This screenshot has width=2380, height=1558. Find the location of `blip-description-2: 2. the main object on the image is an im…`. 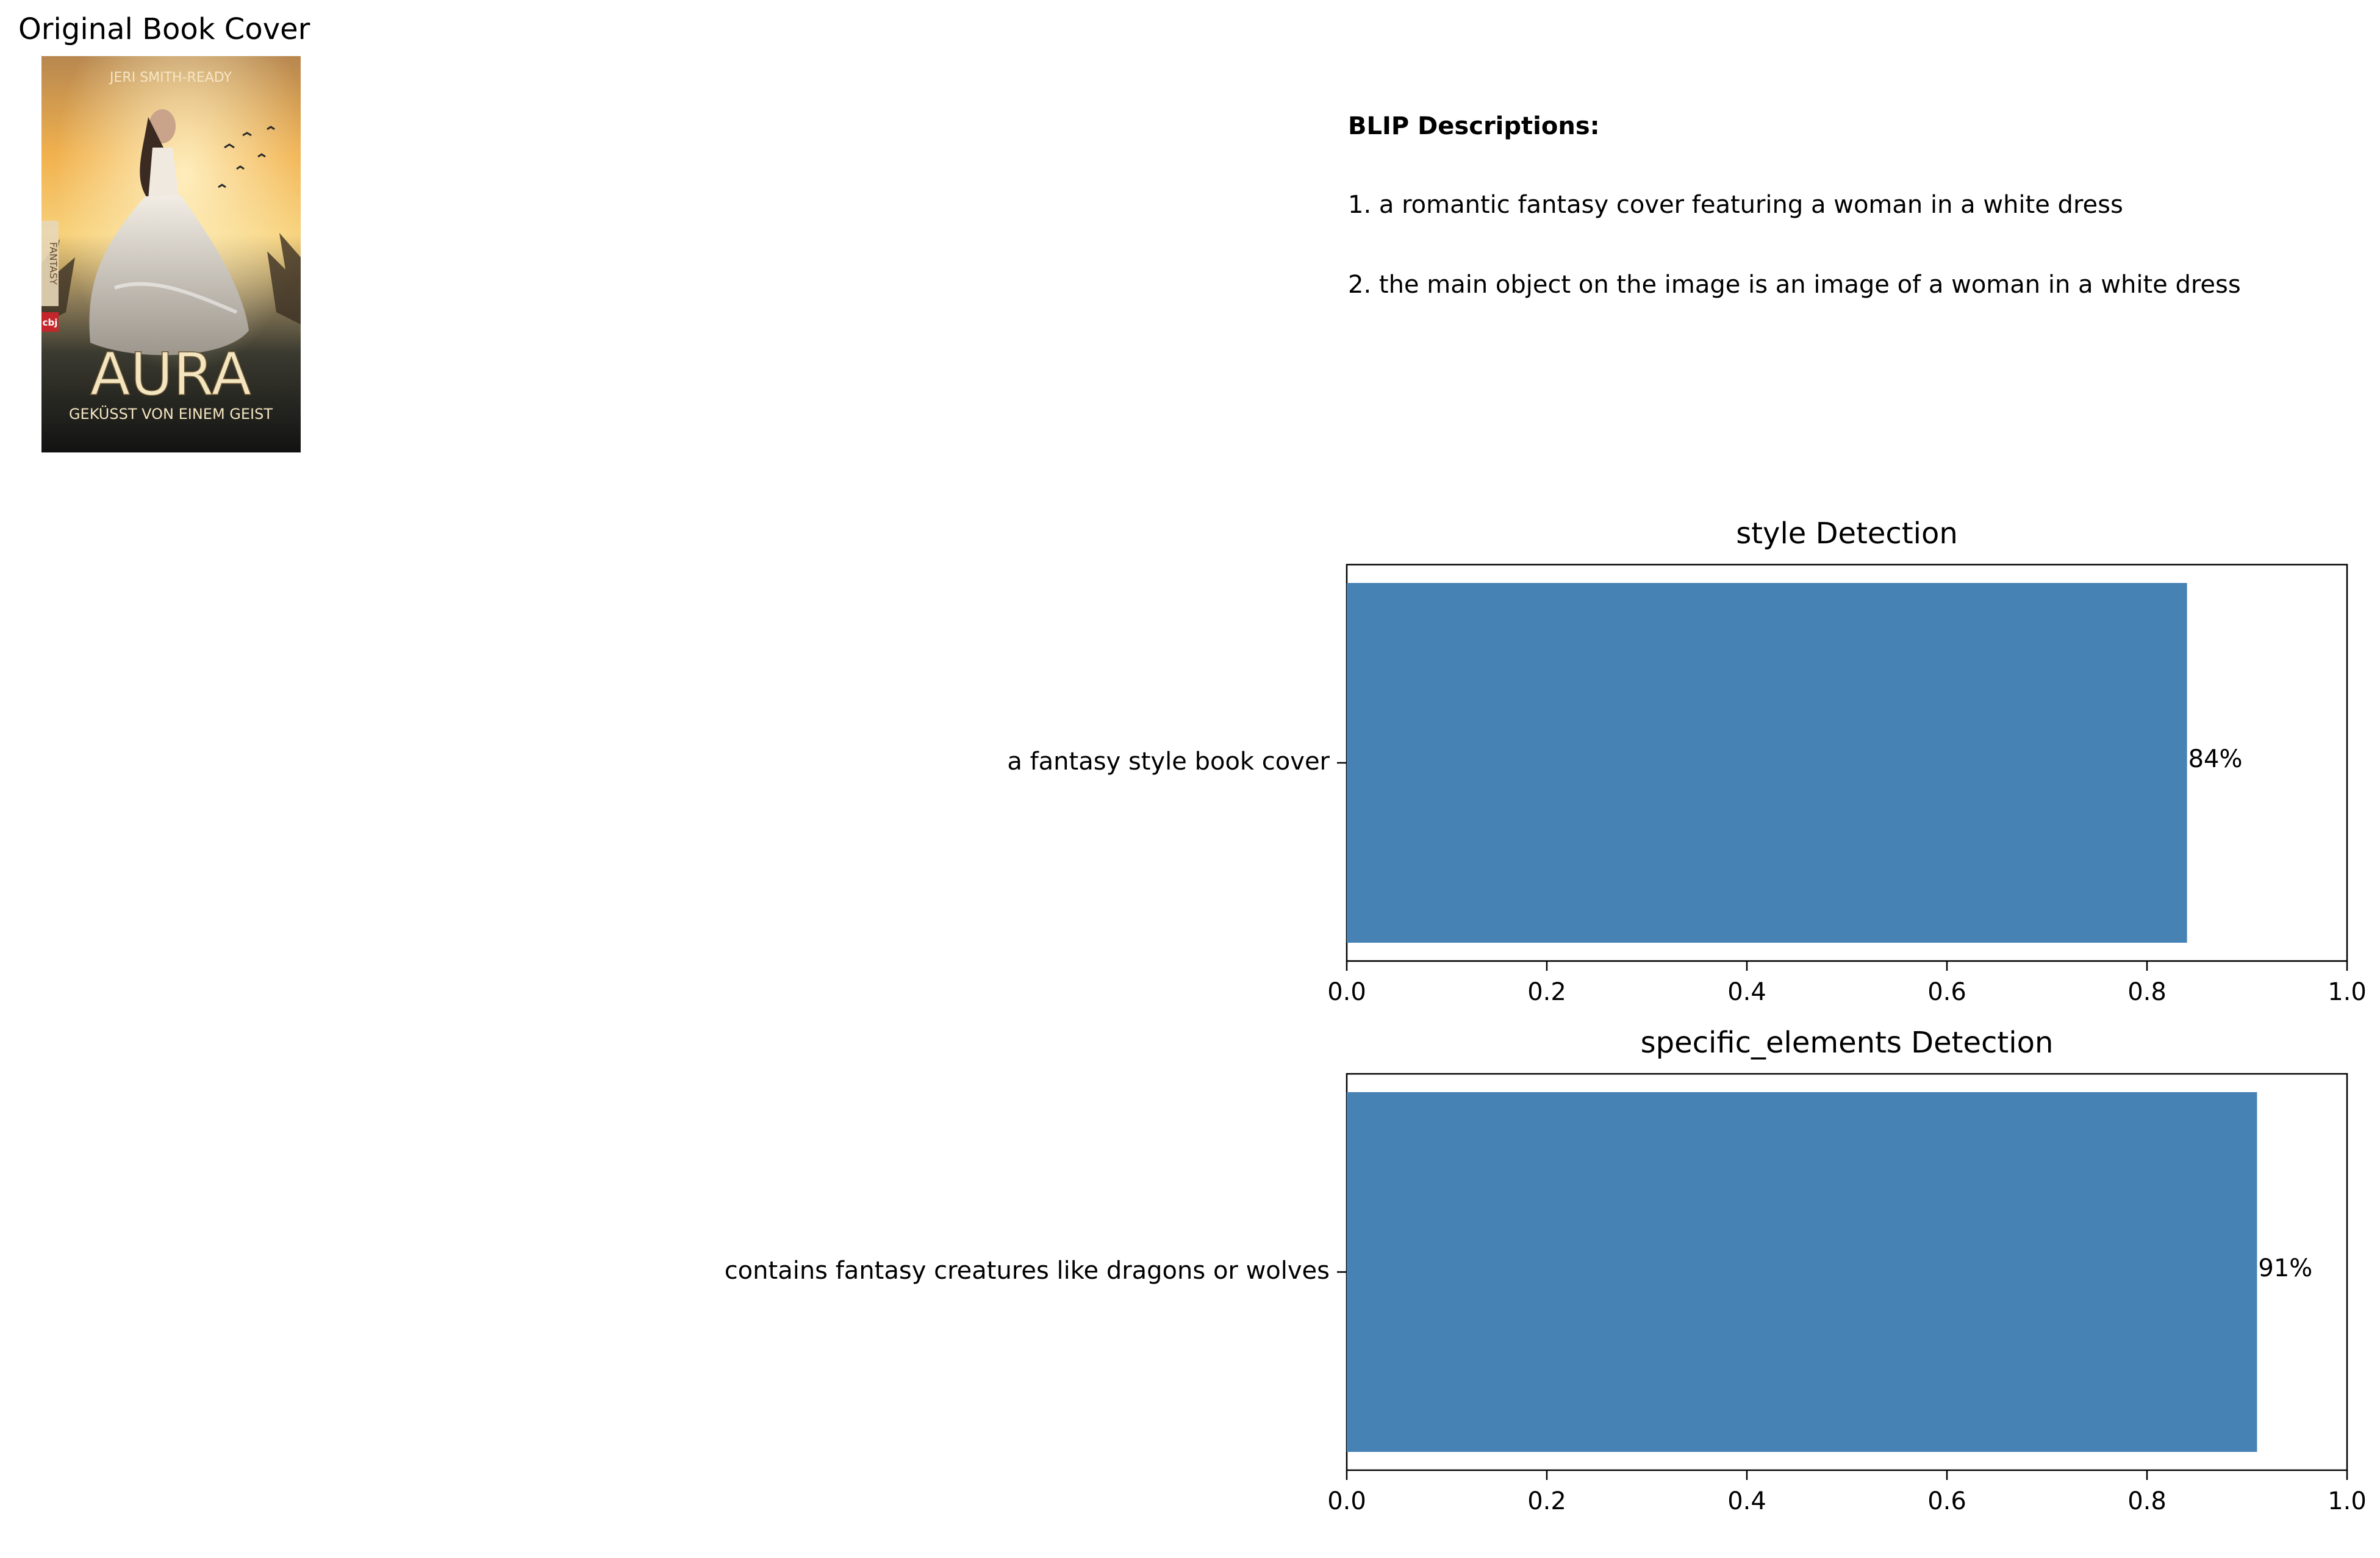

blip-description-2: 2. the main object on the image is an im… is located at coordinates (1794, 285).